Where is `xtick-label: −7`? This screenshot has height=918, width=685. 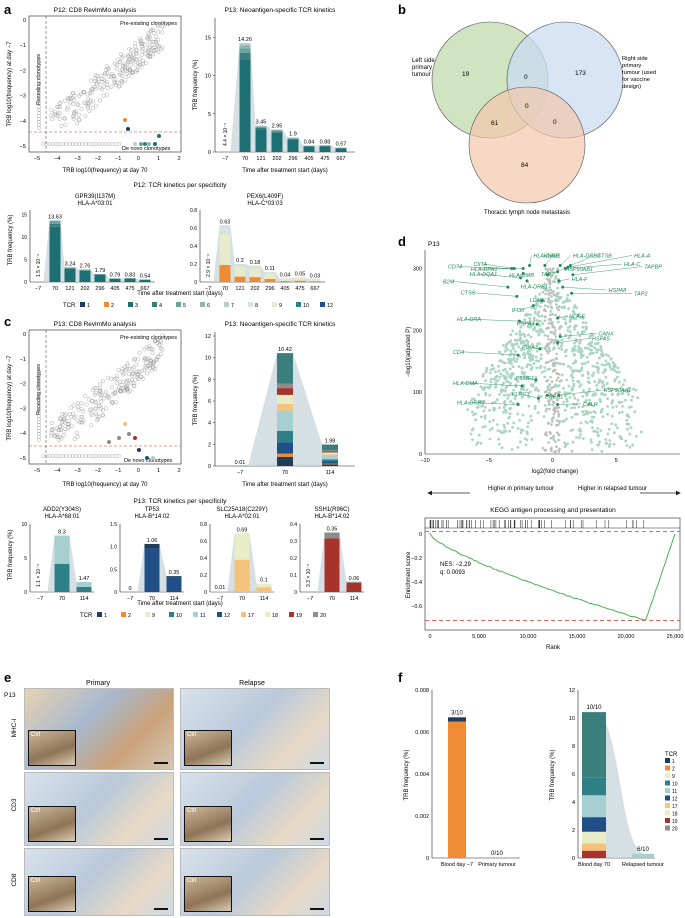
xtick-label: −7 is located at coordinates (208, 289).